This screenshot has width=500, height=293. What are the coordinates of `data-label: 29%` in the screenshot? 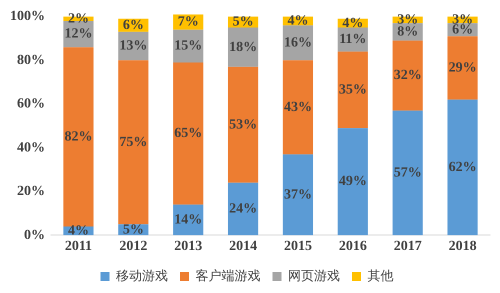 It's located at (462, 68).